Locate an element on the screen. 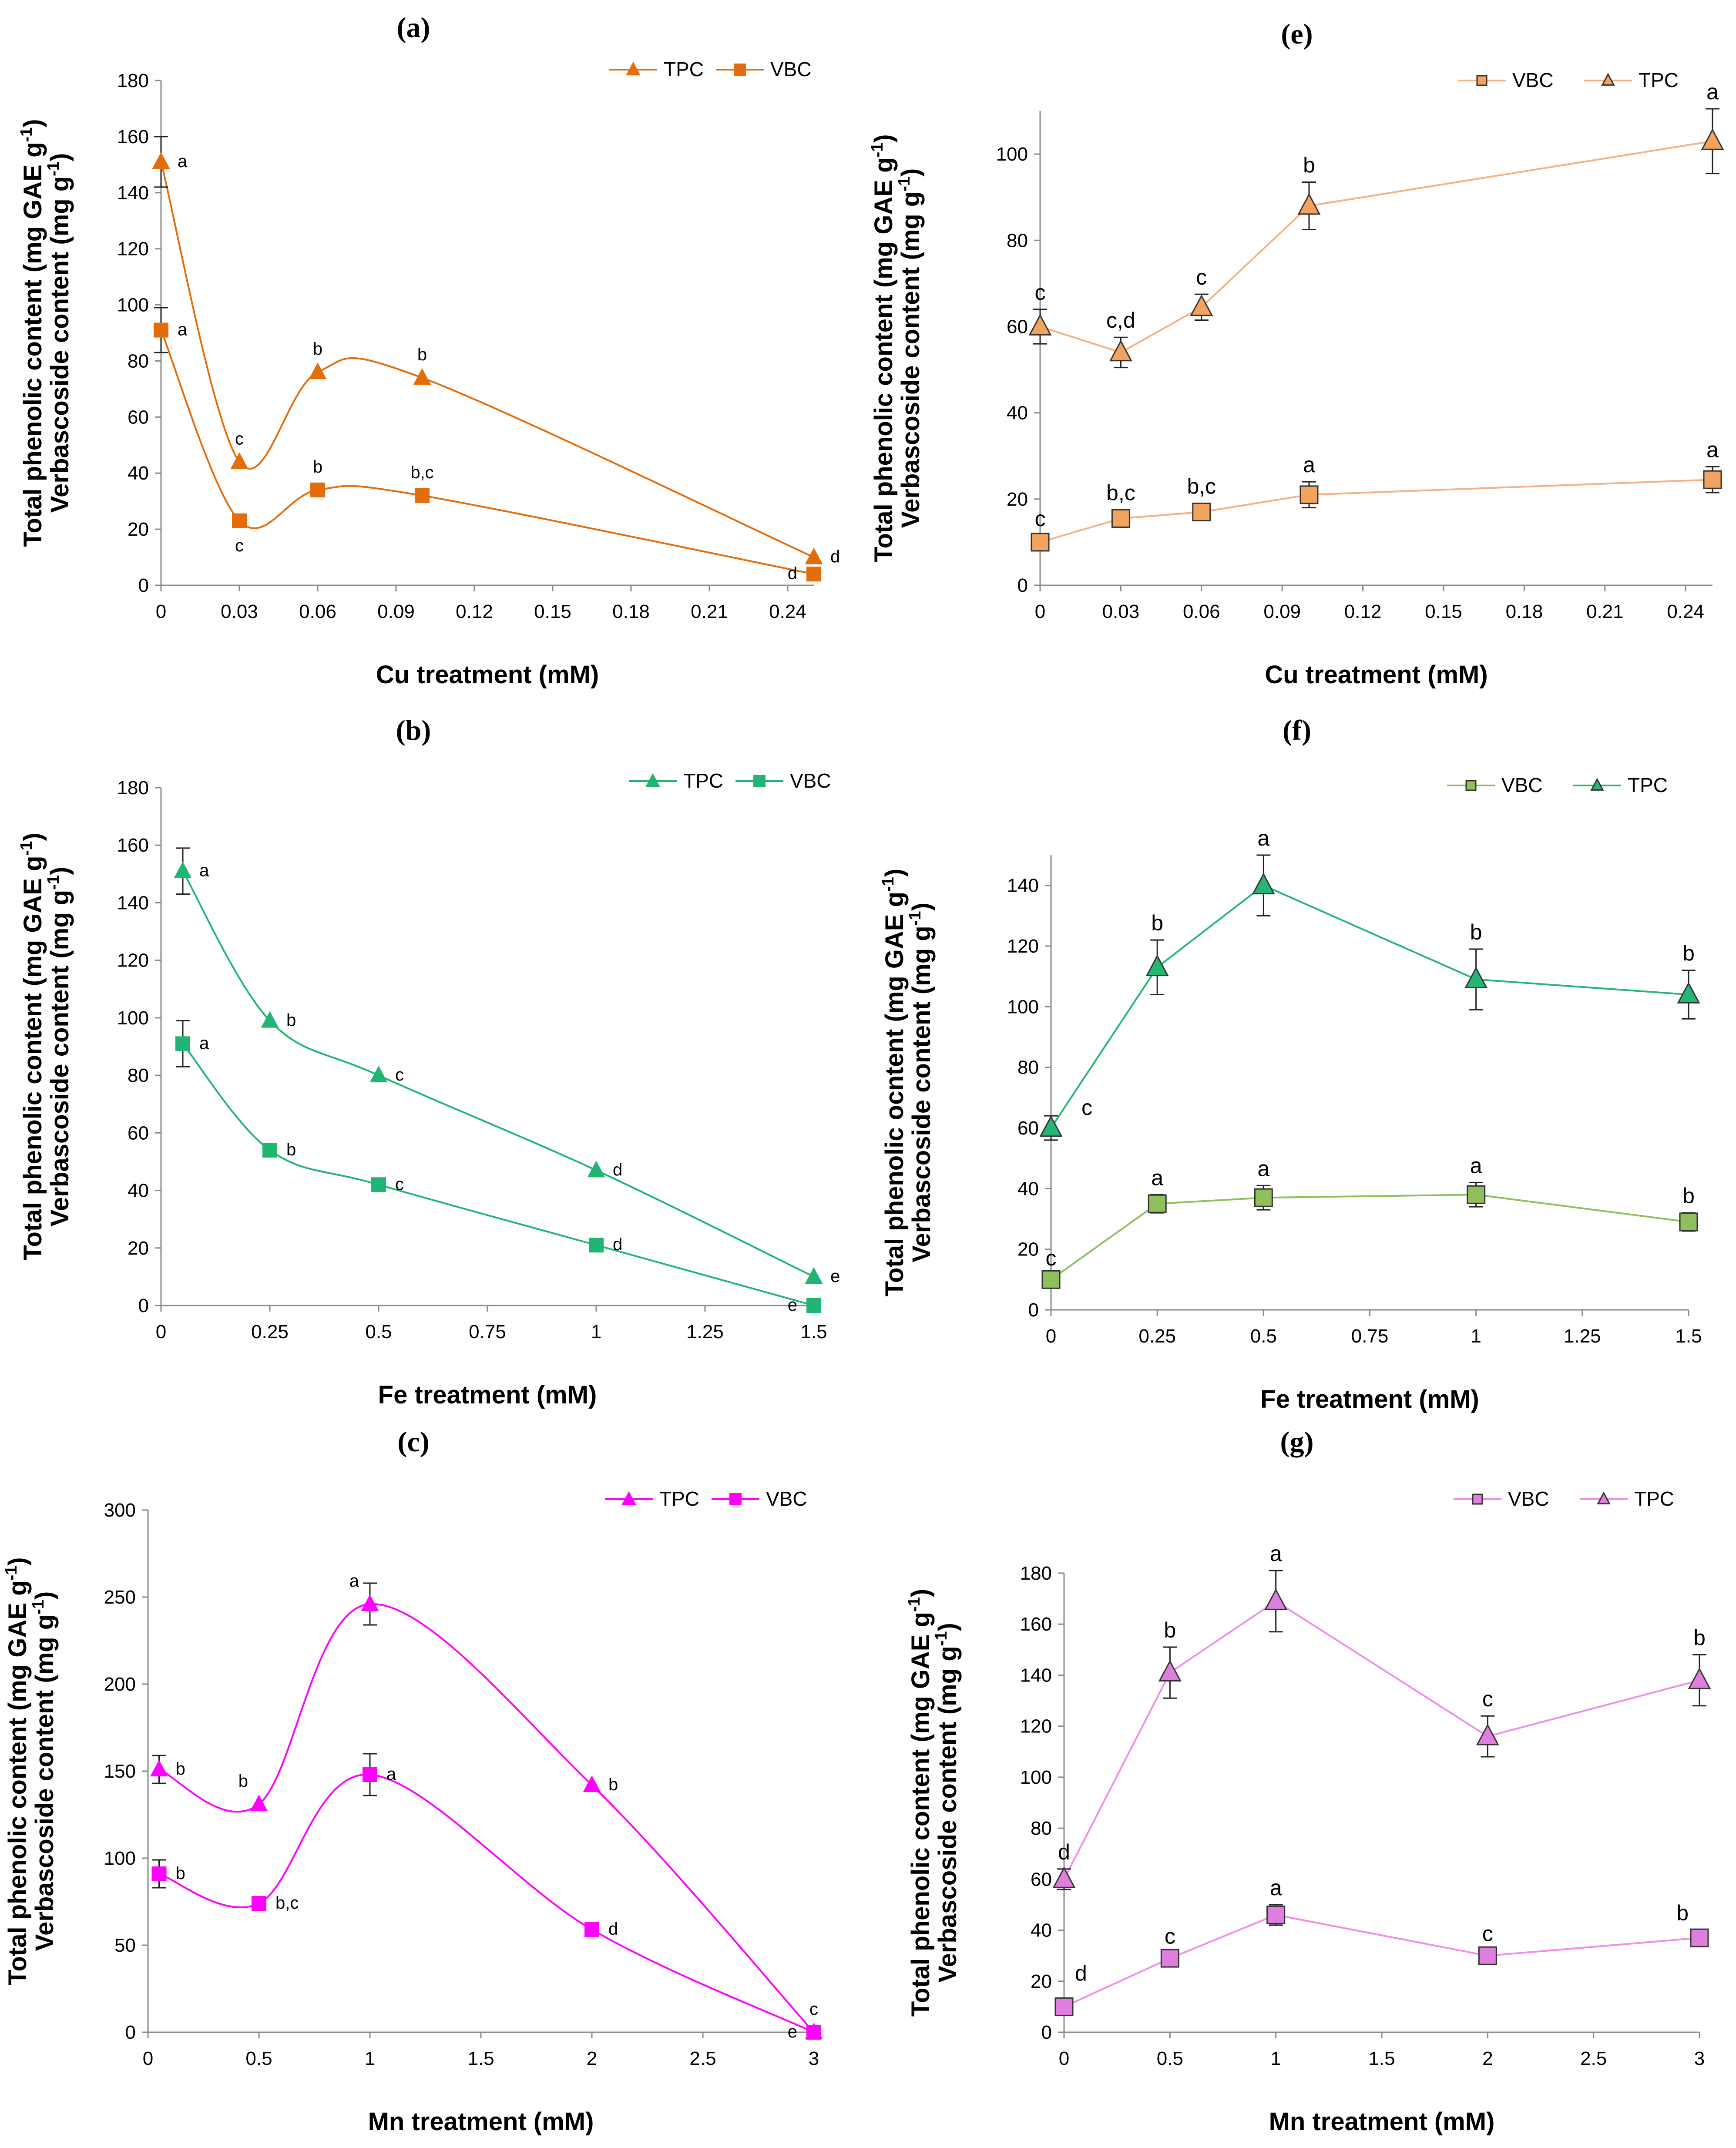 Image resolution: width=1736 pixels, height=2148 pixels. x-tick-label: 0.12 is located at coordinates (474, 611).